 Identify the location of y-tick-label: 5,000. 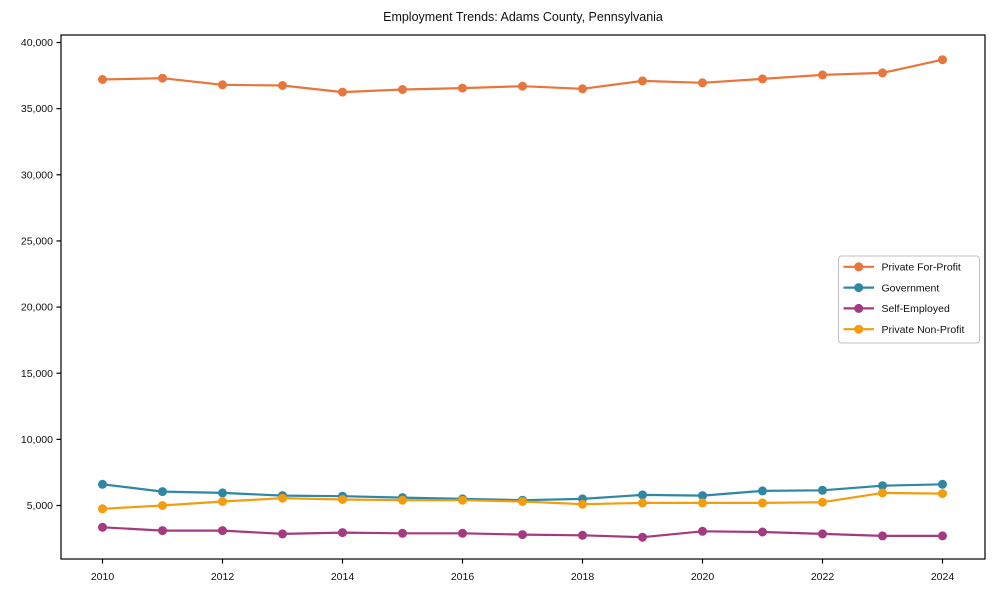
(40, 506).